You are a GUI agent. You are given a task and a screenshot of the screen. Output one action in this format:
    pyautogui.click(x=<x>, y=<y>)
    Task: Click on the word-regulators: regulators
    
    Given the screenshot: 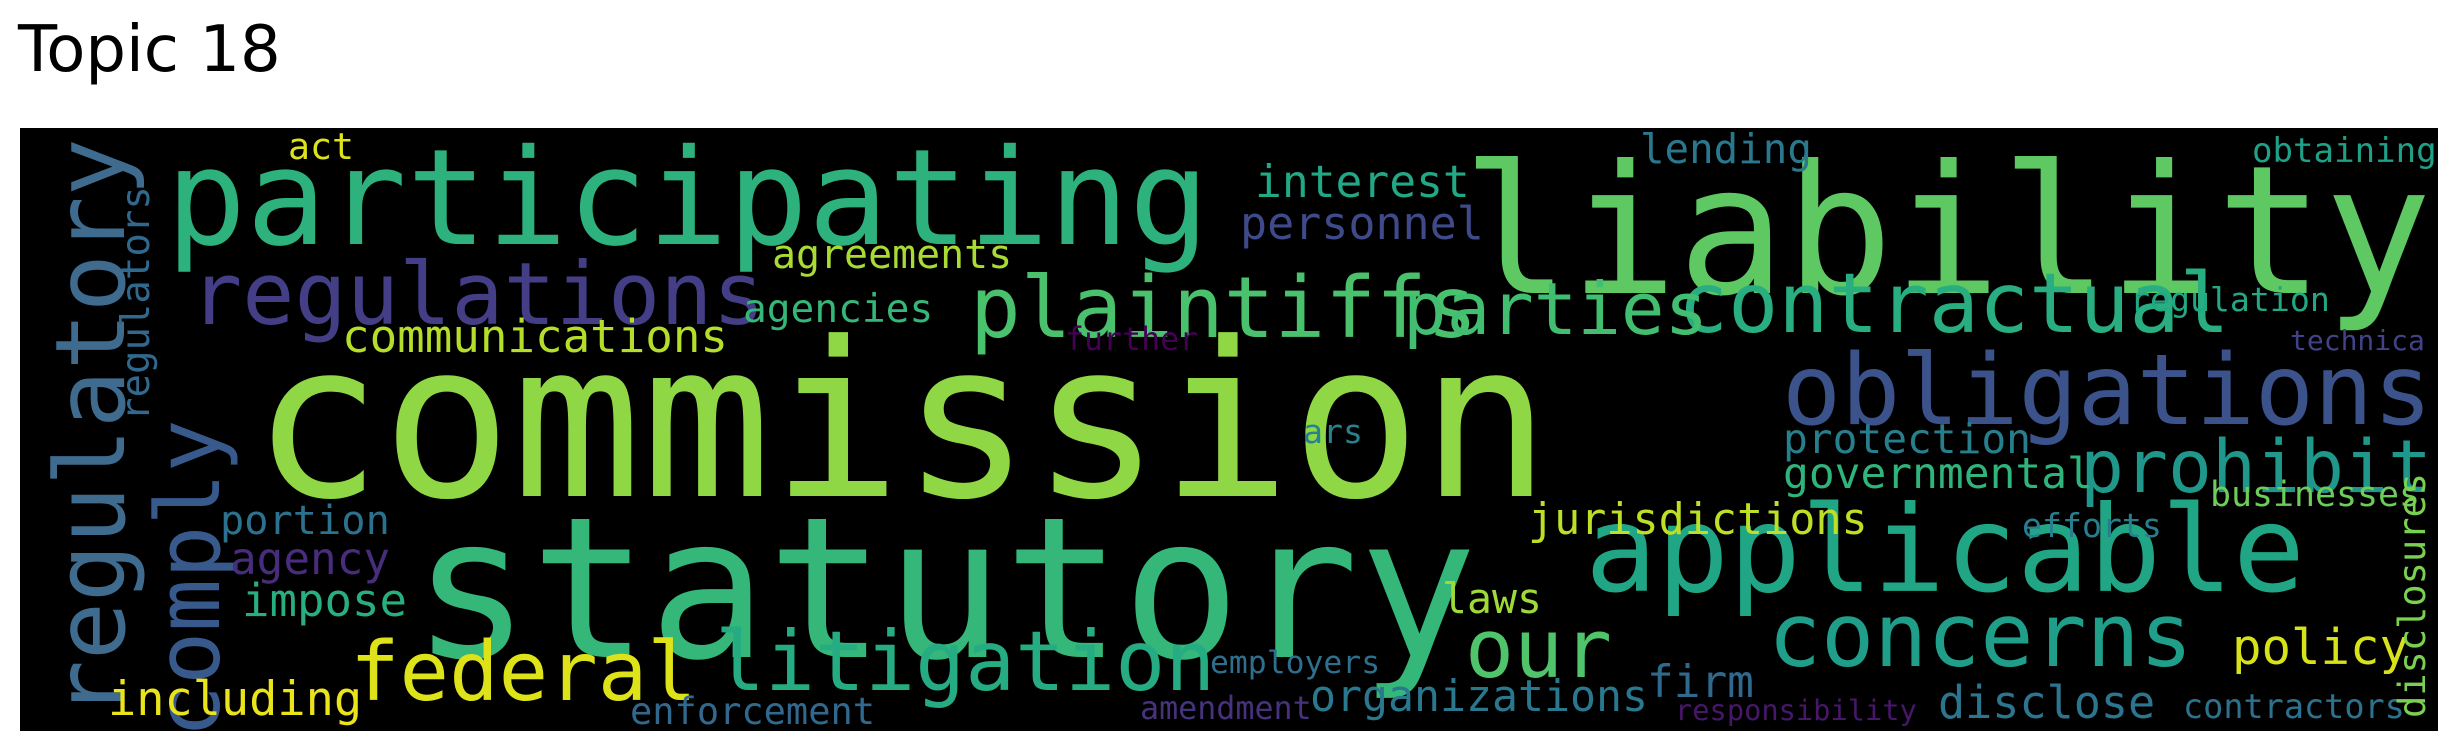 What is the action you would take?
    pyautogui.click(x=136, y=303)
    